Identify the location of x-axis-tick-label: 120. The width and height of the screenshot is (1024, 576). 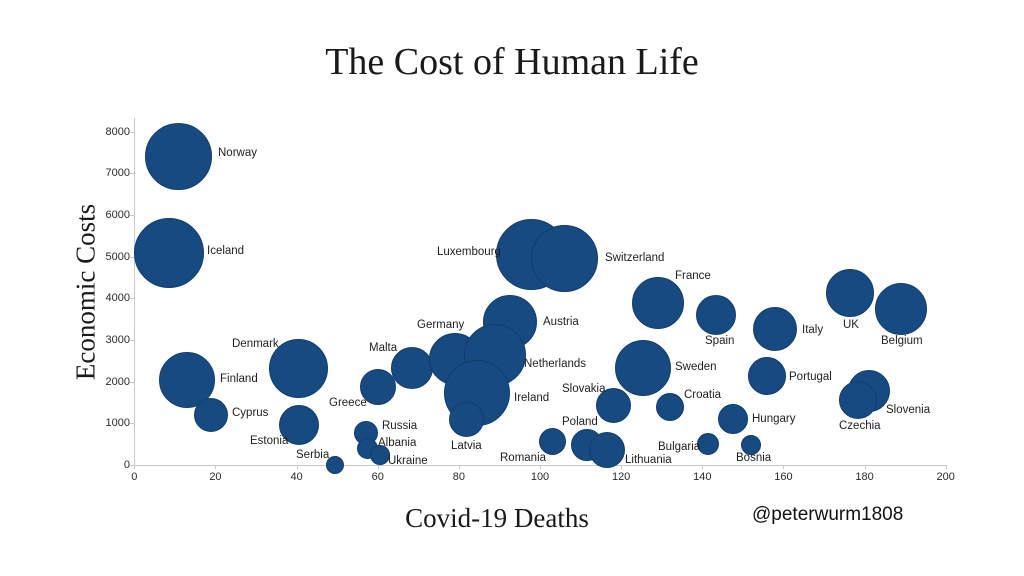
(621, 477).